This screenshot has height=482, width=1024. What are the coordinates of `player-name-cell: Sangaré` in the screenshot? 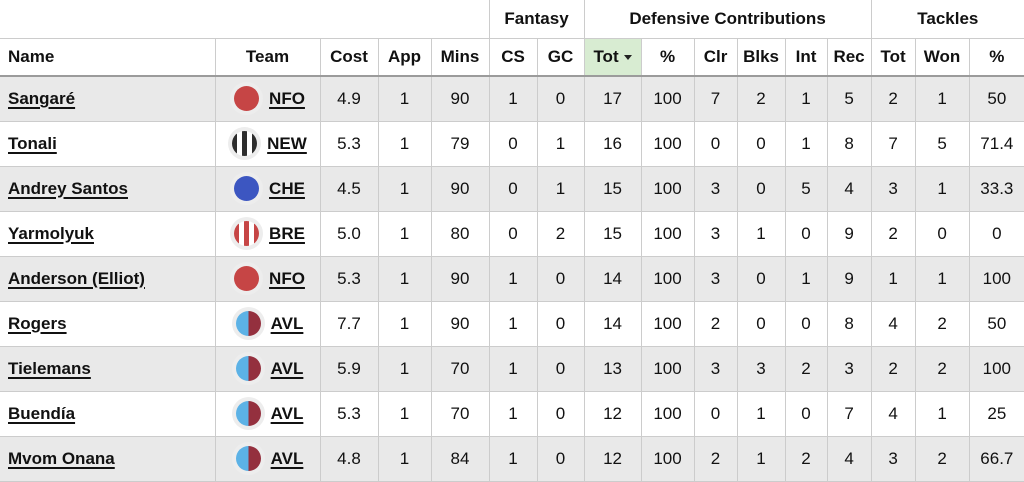 It's located at (107, 99).